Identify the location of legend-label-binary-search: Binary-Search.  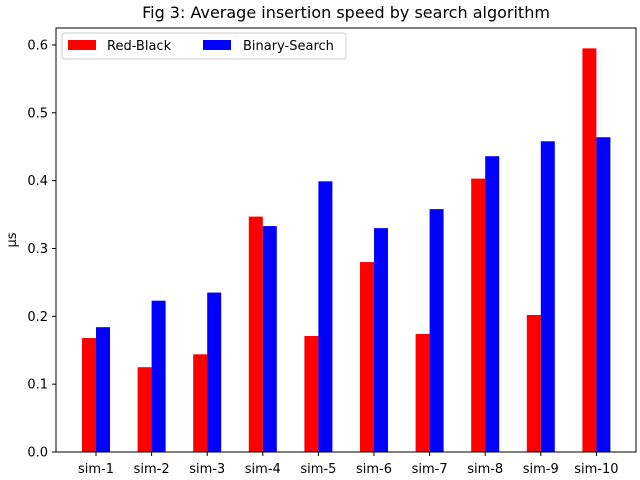
(288, 46).